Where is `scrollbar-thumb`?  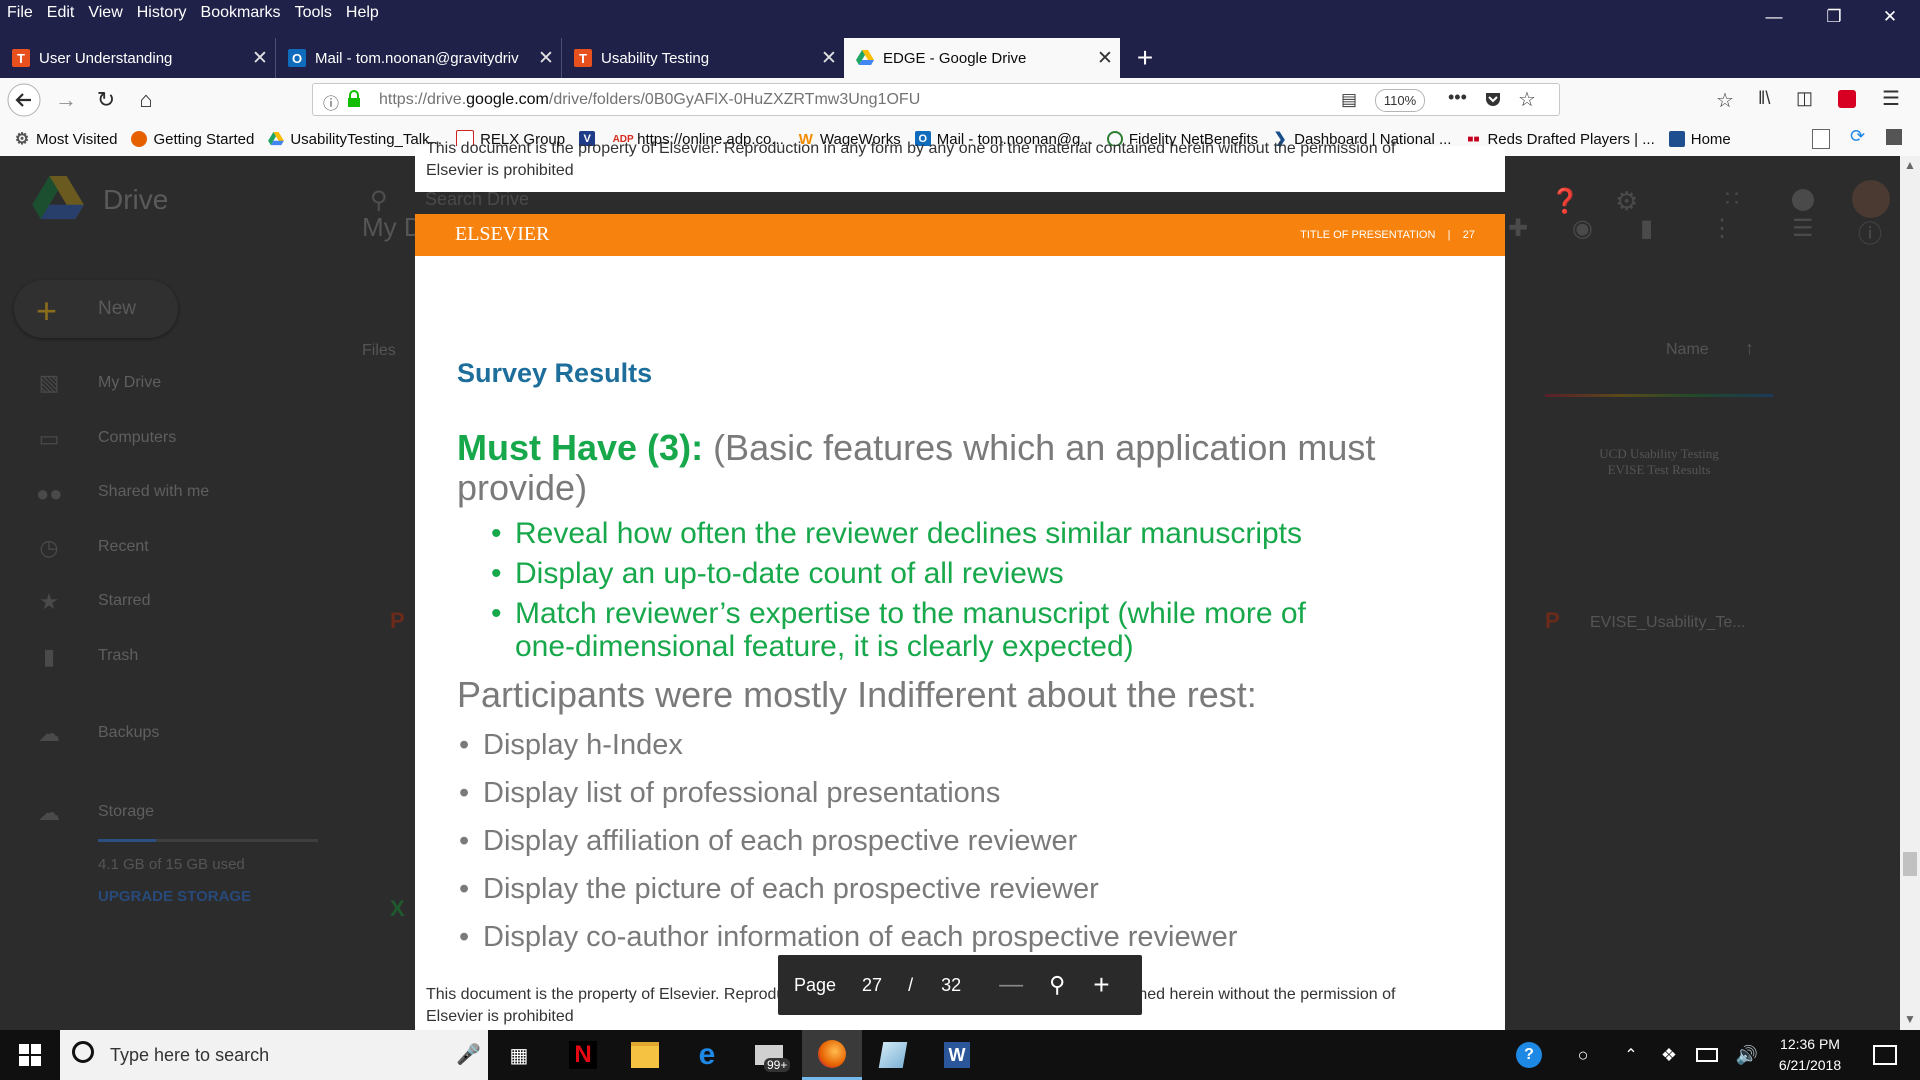
scrollbar-thumb is located at coordinates (1910, 864).